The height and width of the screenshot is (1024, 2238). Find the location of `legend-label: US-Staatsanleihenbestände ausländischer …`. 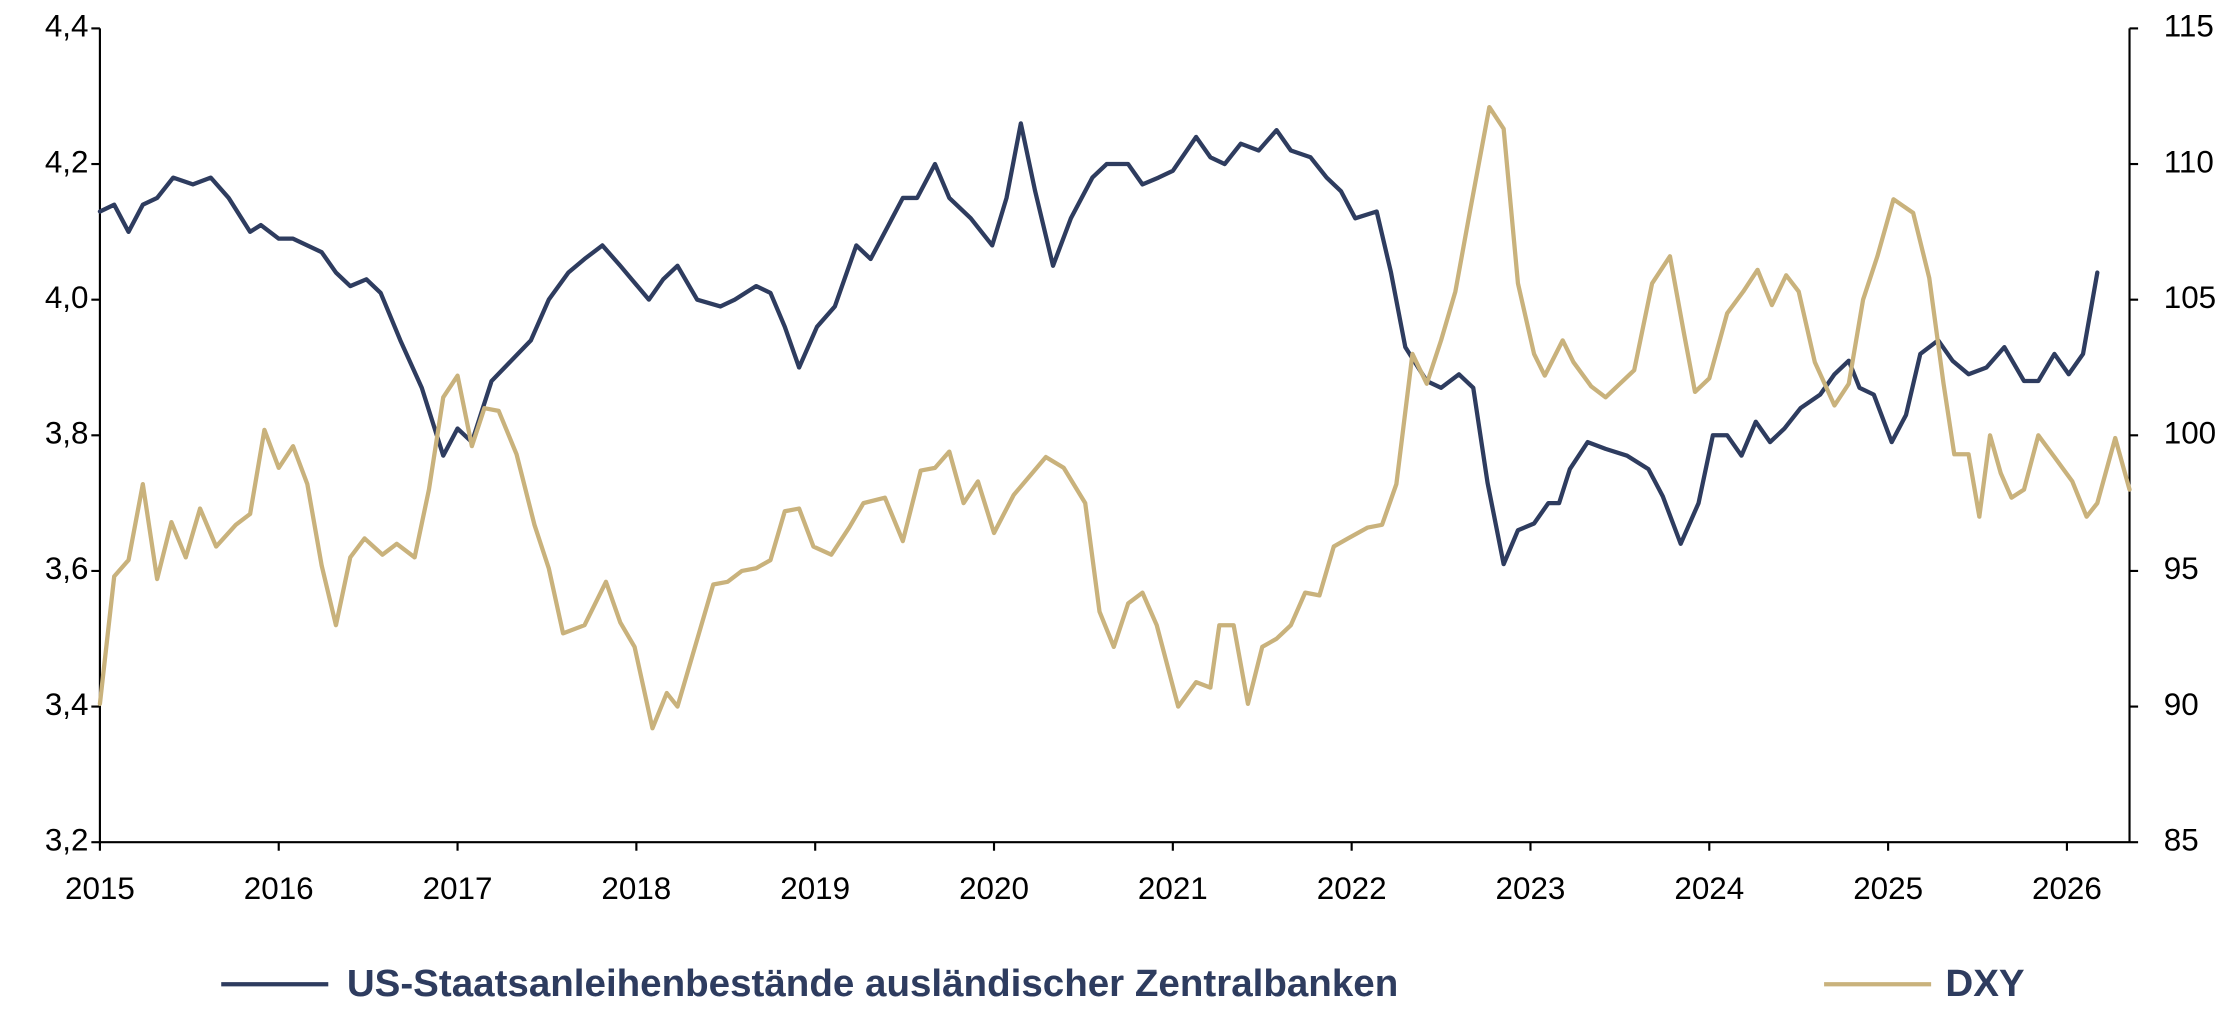

legend-label: US-Staatsanleihenbestände ausländischer … is located at coordinates (872, 983).